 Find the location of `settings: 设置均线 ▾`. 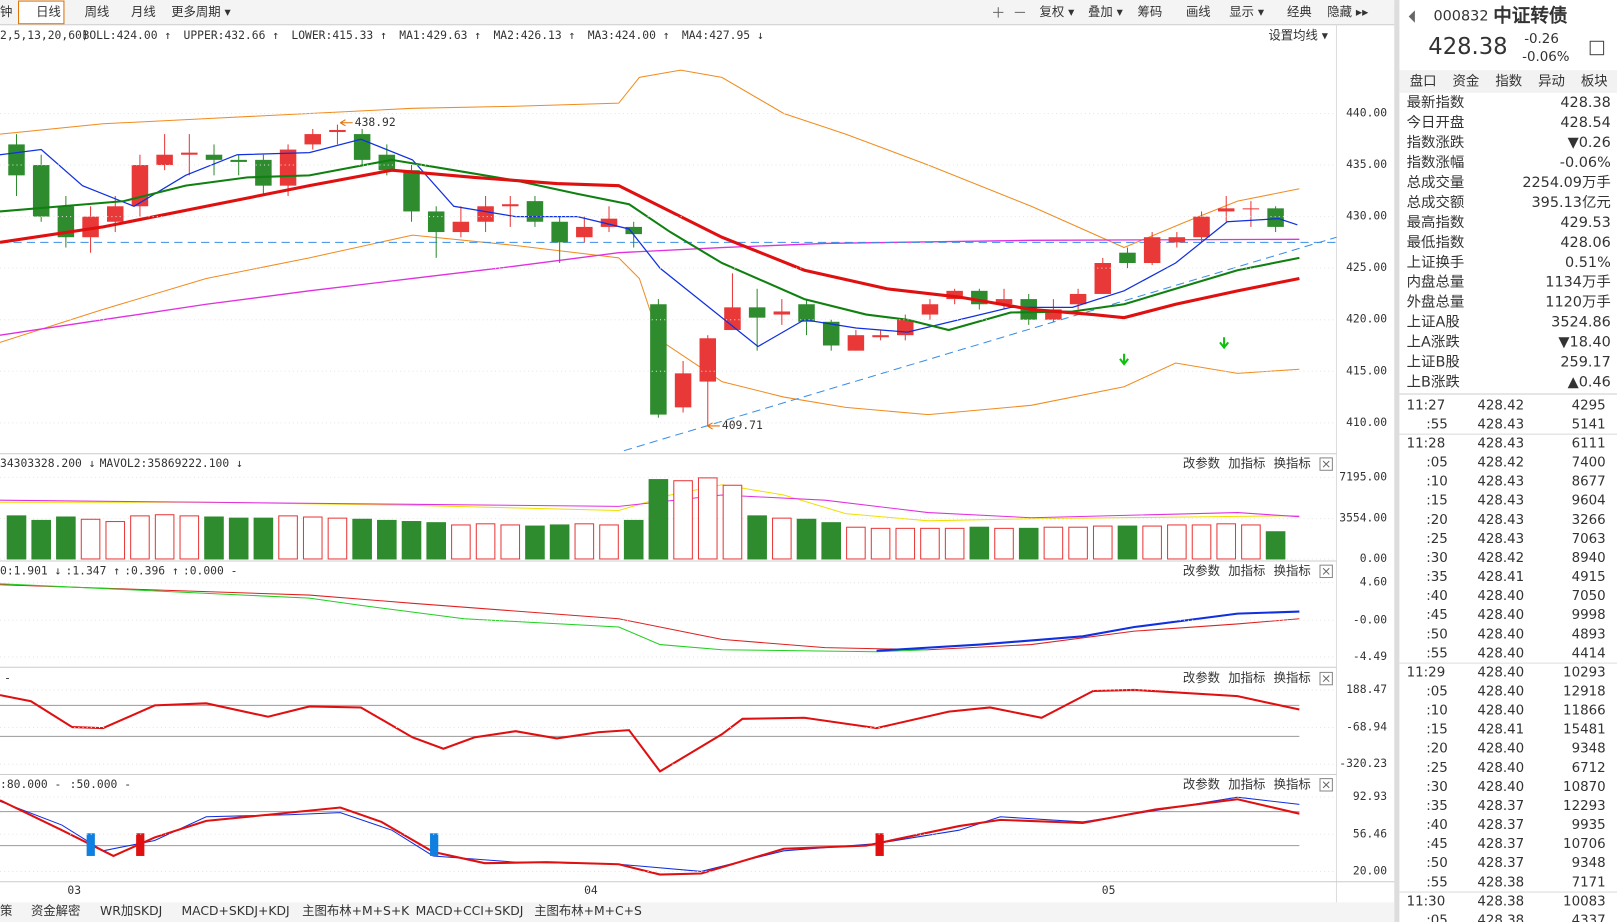

settings: 设置均线 ▾ is located at coordinates (1298, 36).